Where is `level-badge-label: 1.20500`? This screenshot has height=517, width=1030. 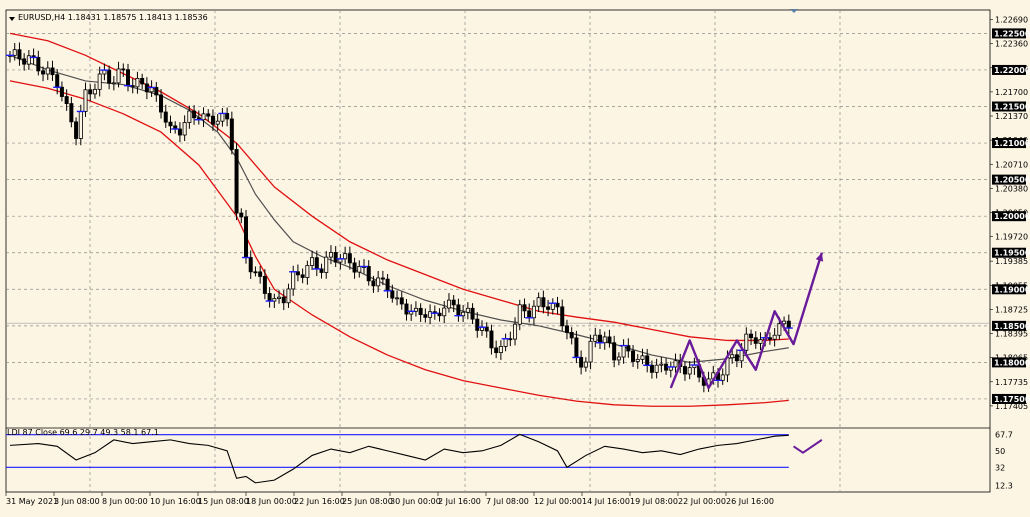
level-badge-label: 1.20500 is located at coordinates (1012, 180).